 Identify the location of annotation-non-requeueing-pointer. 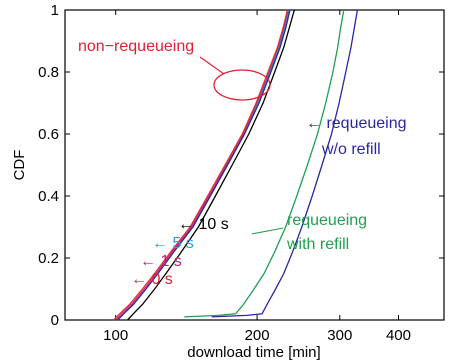
(212, 65).